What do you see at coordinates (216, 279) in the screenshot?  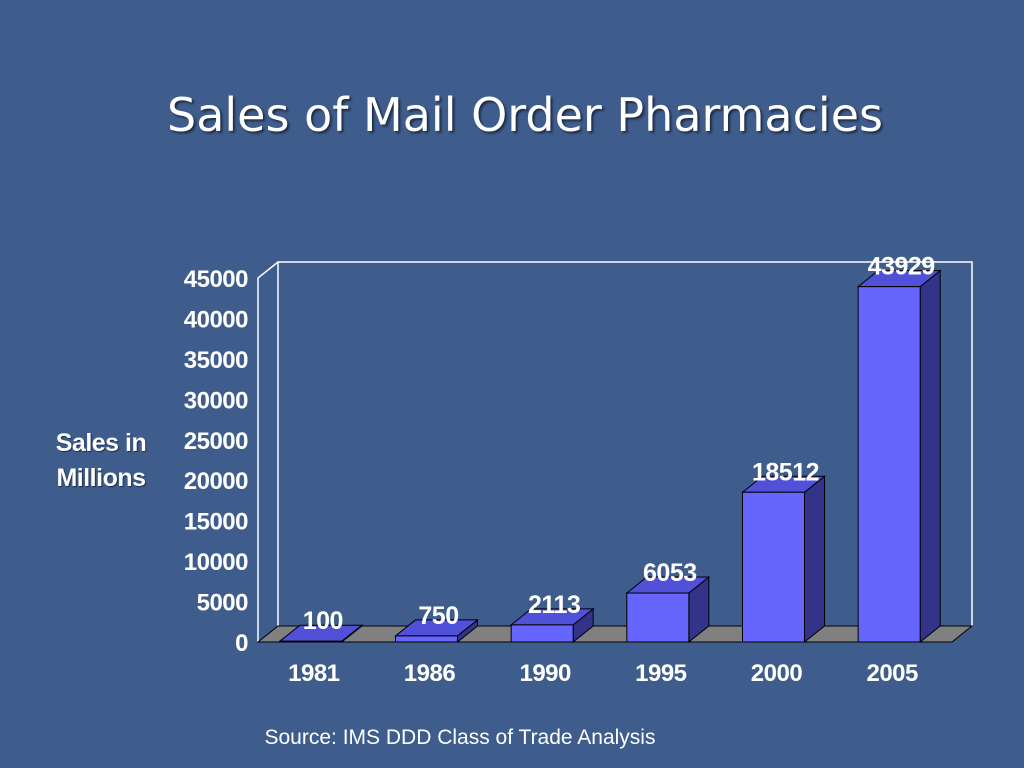 I see `y-tick-label: 45000` at bounding box center [216, 279].